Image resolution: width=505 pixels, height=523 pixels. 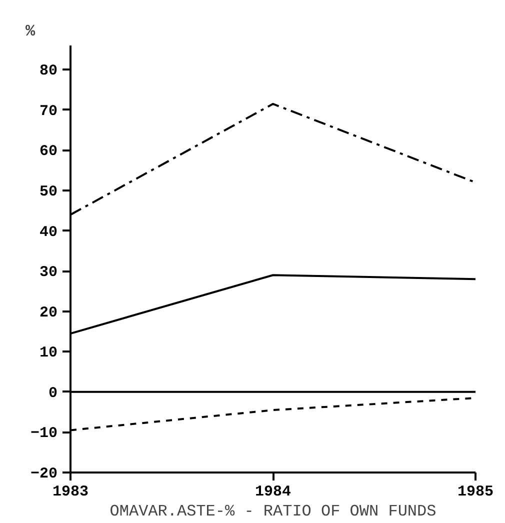 What do you see at coordinates (48, 232) in the screenshot?
I see `y-tick-label: 40` at bounding box center [48, 232].